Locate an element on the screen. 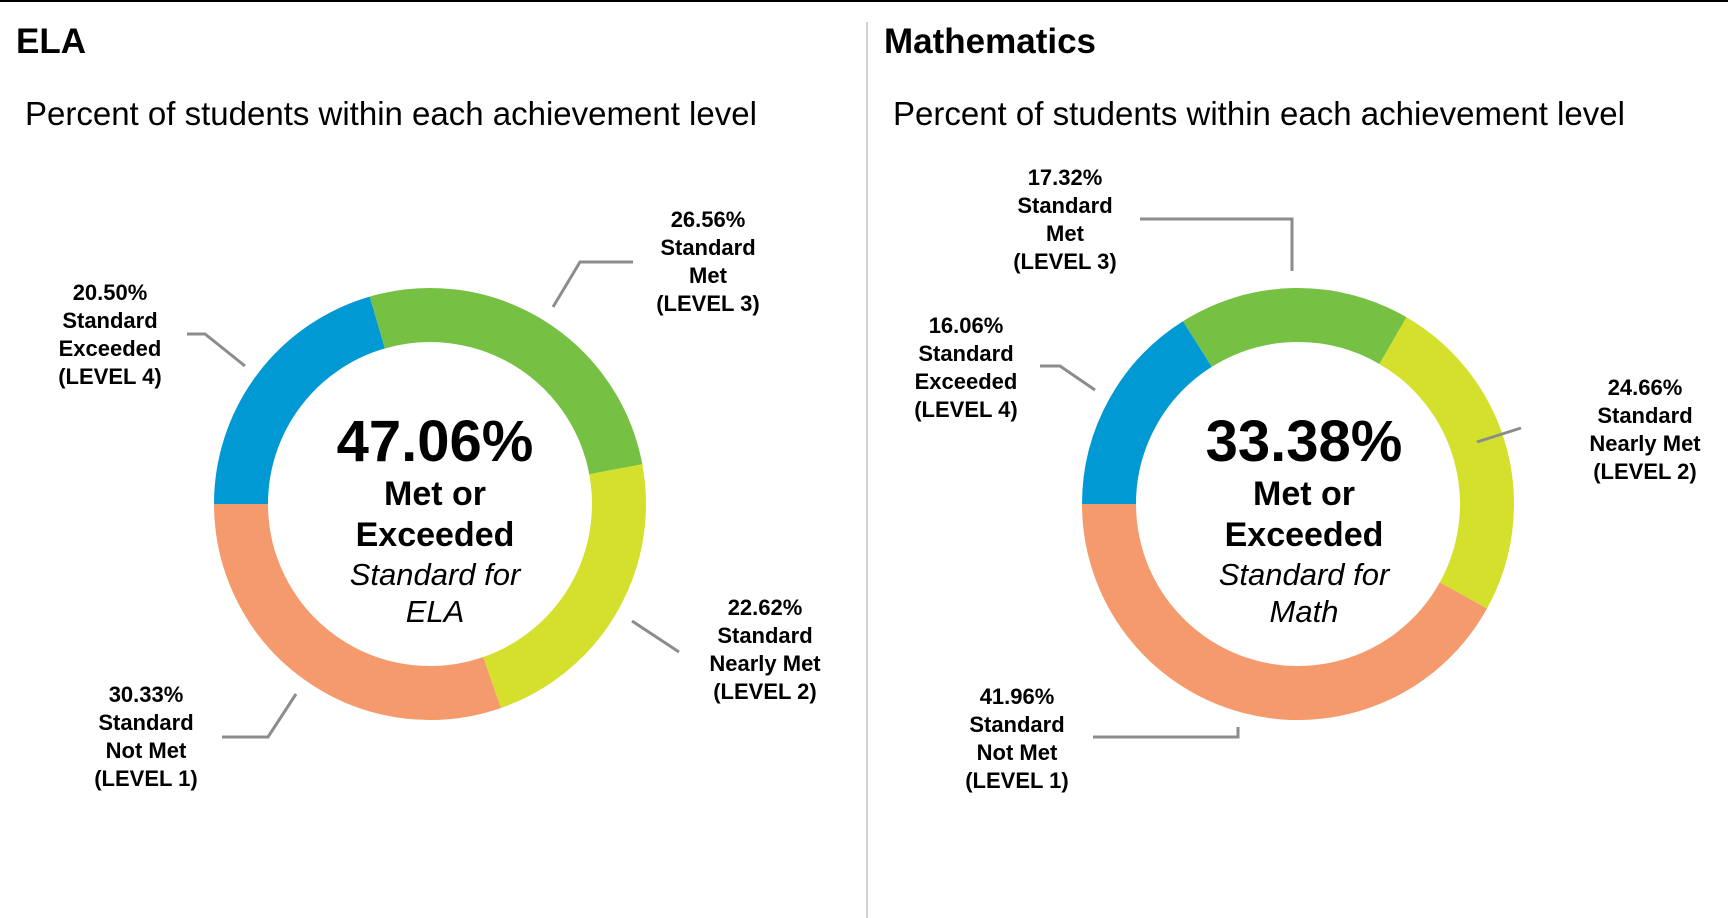 The height and width of the screenshot is (918, 1728). ela-level3-line2: Met is located at coordinates (708, 275).